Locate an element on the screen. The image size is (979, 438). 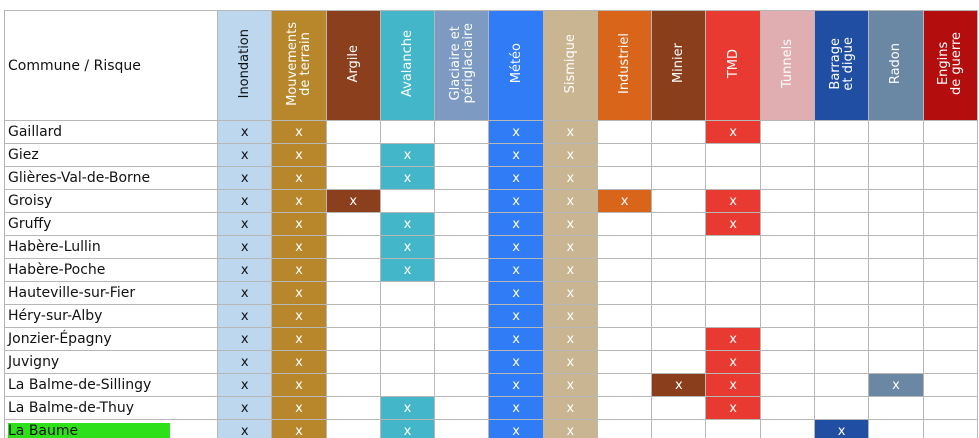
risk-mark-argile: x is located at coordinates (353, 201).